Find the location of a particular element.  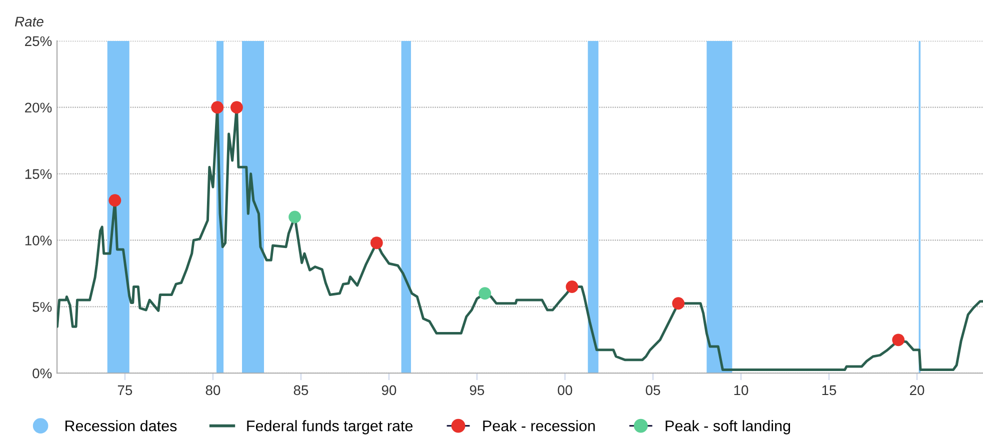

y-tick-label: 10% is located at coordinates (38, 241).